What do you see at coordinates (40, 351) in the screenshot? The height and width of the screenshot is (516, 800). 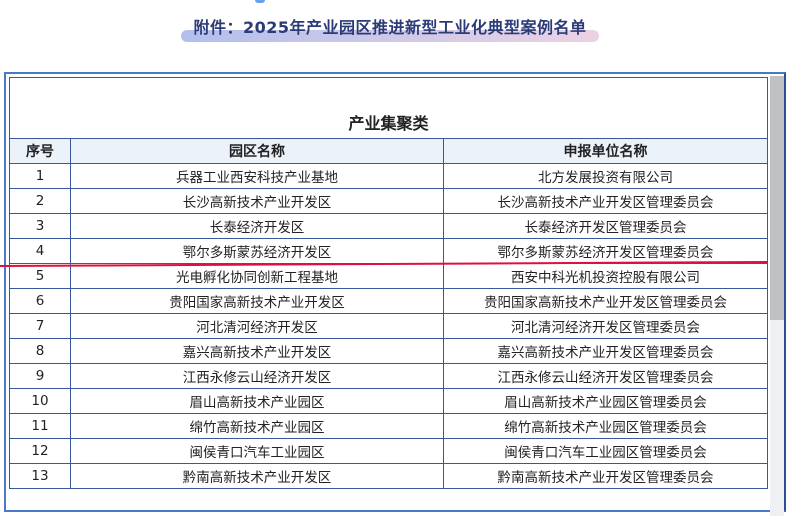 I see `cell-index: 8` at bounding box center [40, 351].